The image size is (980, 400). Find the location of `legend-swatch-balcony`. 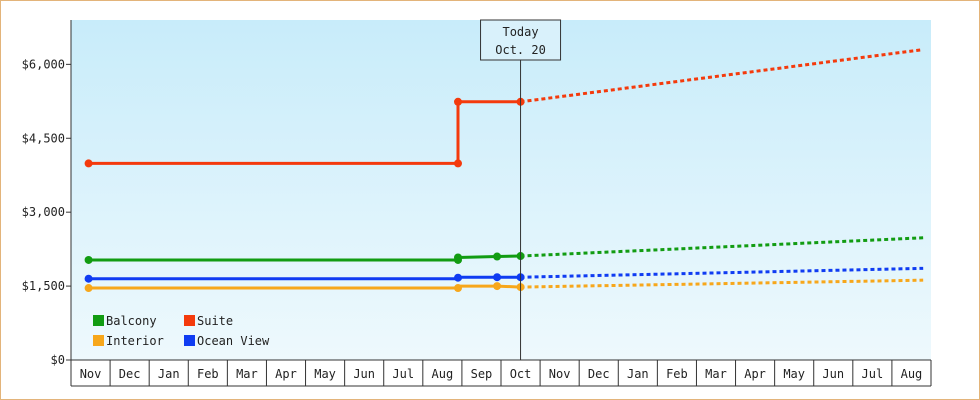

legend-swatch-balcony is located at coordinates (98, 320).